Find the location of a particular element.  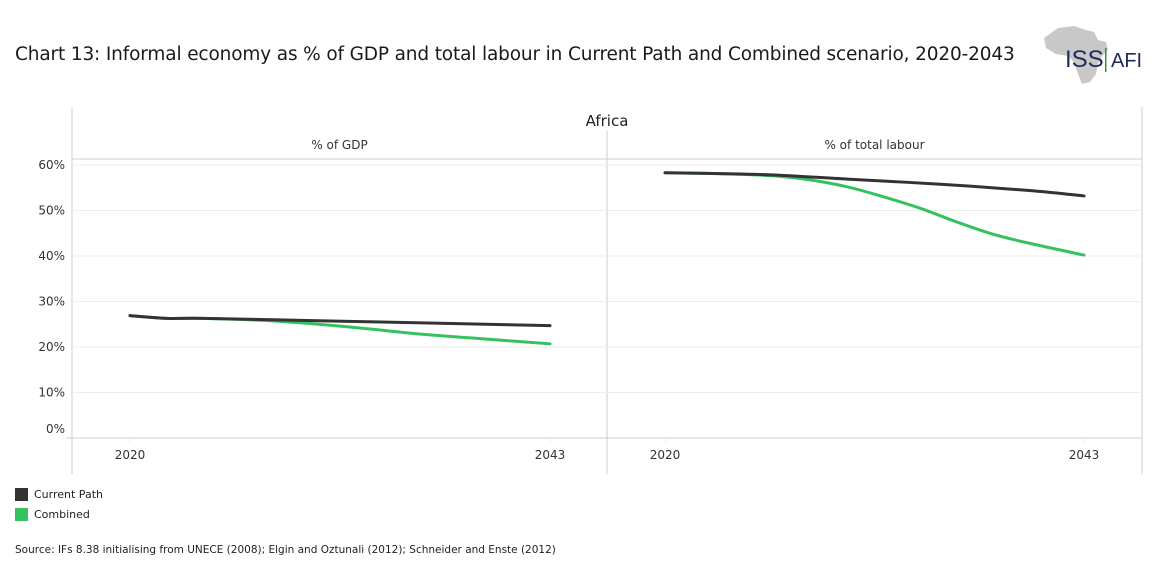

iss-afi-logo: ISS AFI is located at coordinates (1093, 55).